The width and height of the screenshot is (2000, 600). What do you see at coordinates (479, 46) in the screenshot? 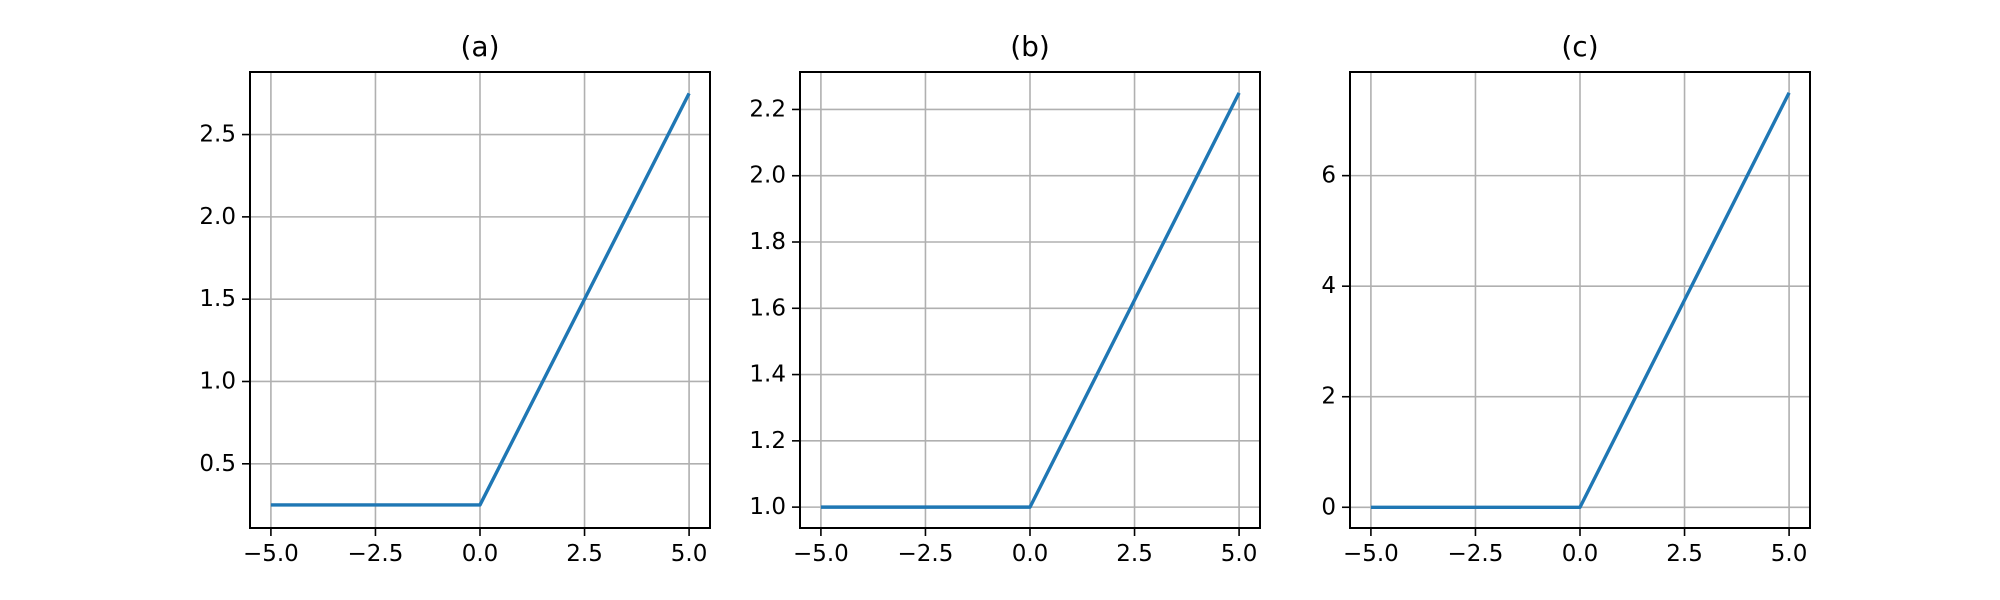
I see `panel-title: (a)` at bounding box center [479, 46].